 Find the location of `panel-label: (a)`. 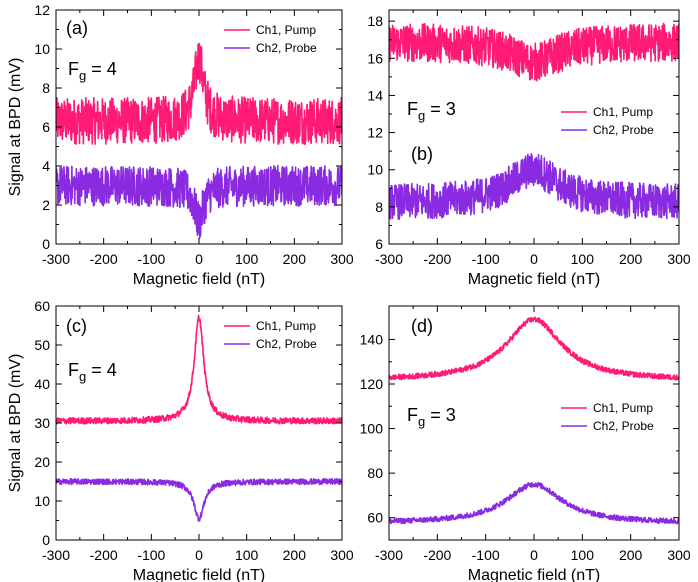

panel-label: (a) is located at coordinates (77, 28).